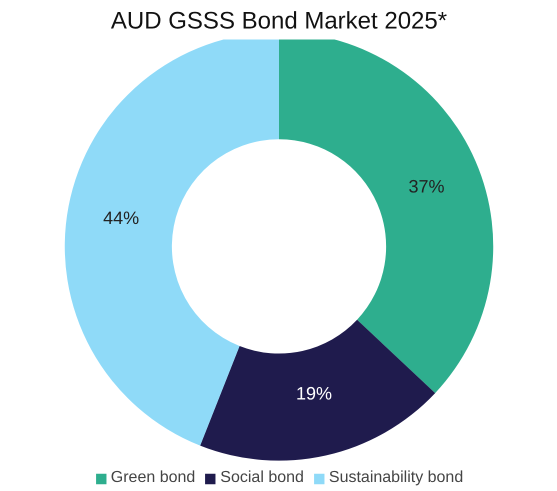 The width and height of the screenshot is (557, 491). Describe the element at coordinates (426, 186) in the screenshot. I see `data-label: 37%` at that location.